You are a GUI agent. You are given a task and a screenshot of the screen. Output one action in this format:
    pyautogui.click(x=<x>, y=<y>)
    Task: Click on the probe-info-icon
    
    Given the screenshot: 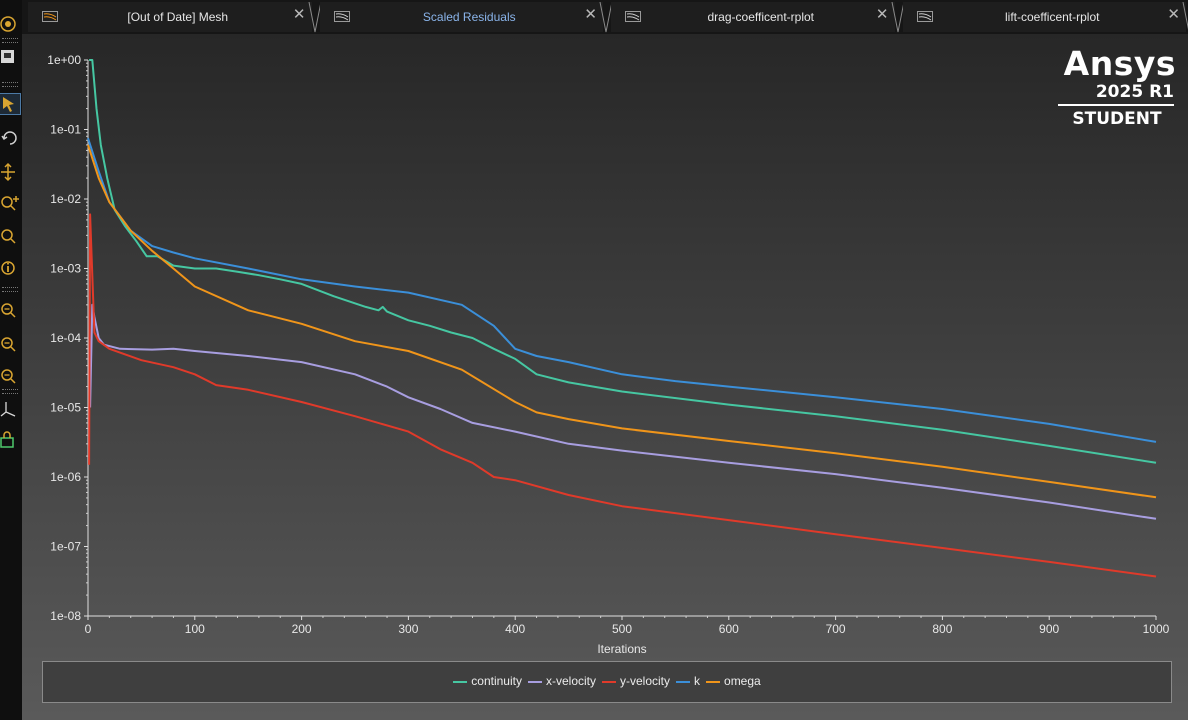 What is the action you would take?
    pyautogui.click(x=10, y=268)
    